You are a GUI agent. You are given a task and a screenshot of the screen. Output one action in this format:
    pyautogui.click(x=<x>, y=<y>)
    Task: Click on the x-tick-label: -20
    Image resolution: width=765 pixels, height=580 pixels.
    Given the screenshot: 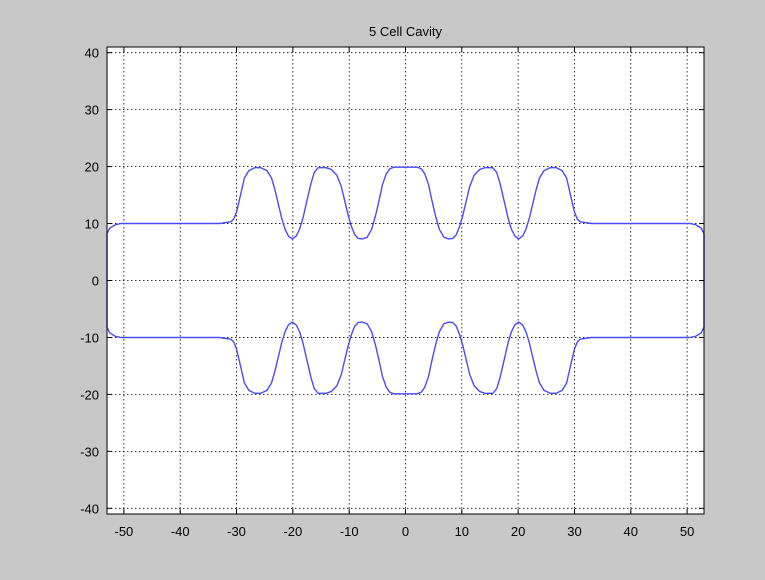 What is the action you would take?
    pyautogui.click(x=292, y=531)
    